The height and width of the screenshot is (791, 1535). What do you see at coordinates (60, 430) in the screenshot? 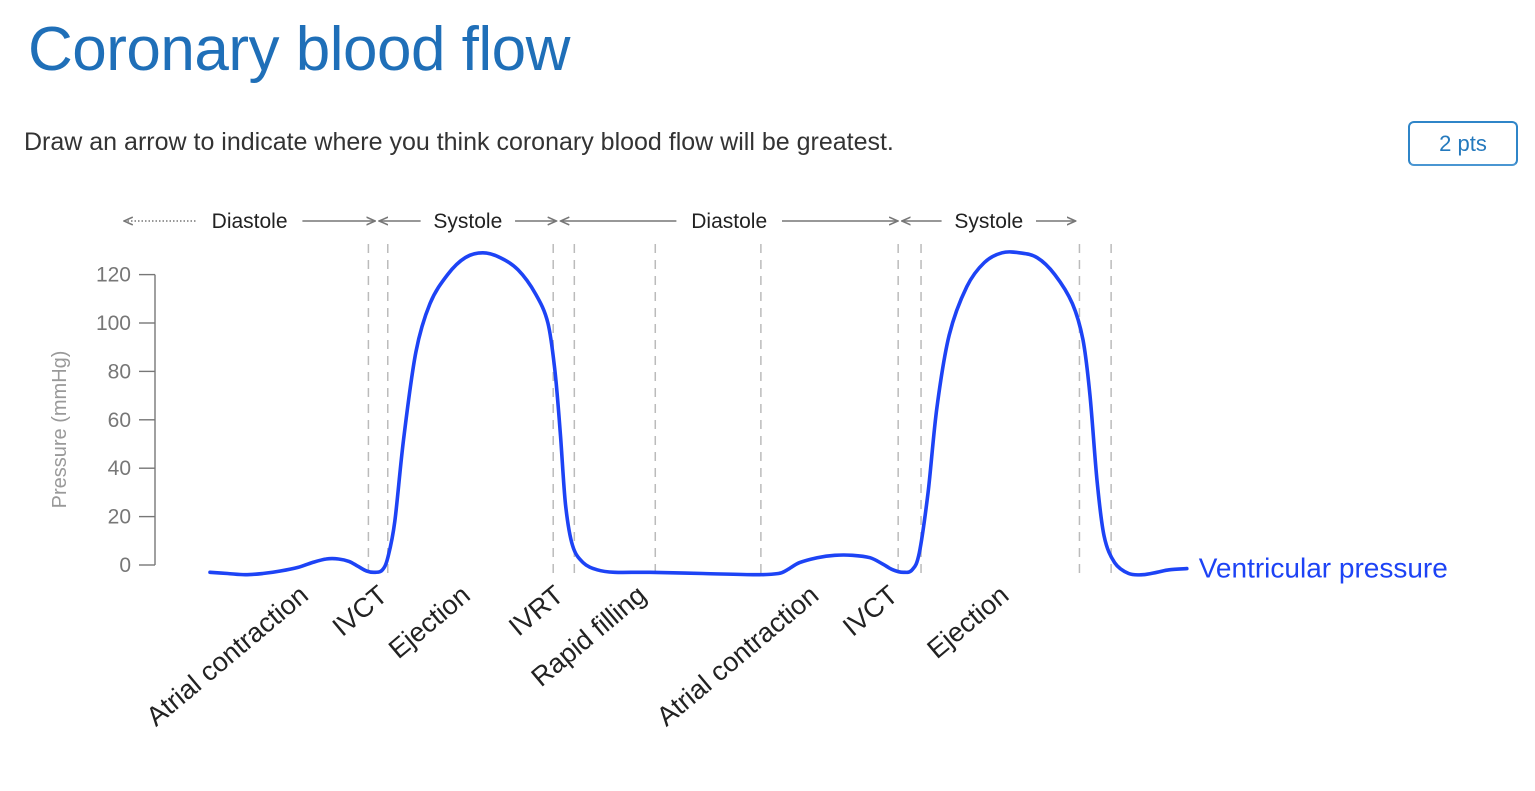
I see `y-axis-title: Pressure (mmHg)` at bounding box center [60, 430].